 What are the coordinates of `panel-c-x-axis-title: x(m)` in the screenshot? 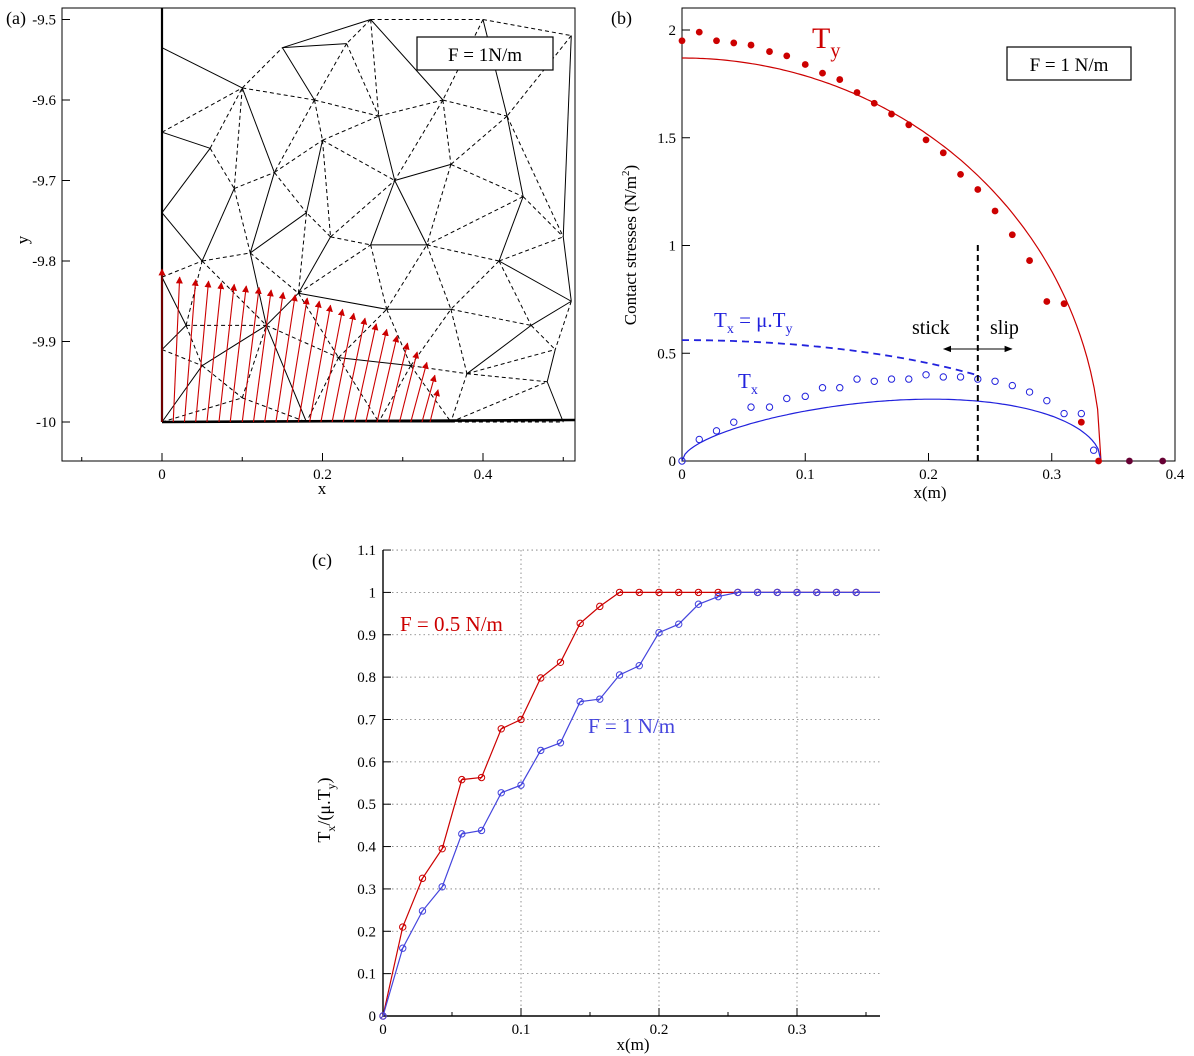 It's located at (632, 1044).